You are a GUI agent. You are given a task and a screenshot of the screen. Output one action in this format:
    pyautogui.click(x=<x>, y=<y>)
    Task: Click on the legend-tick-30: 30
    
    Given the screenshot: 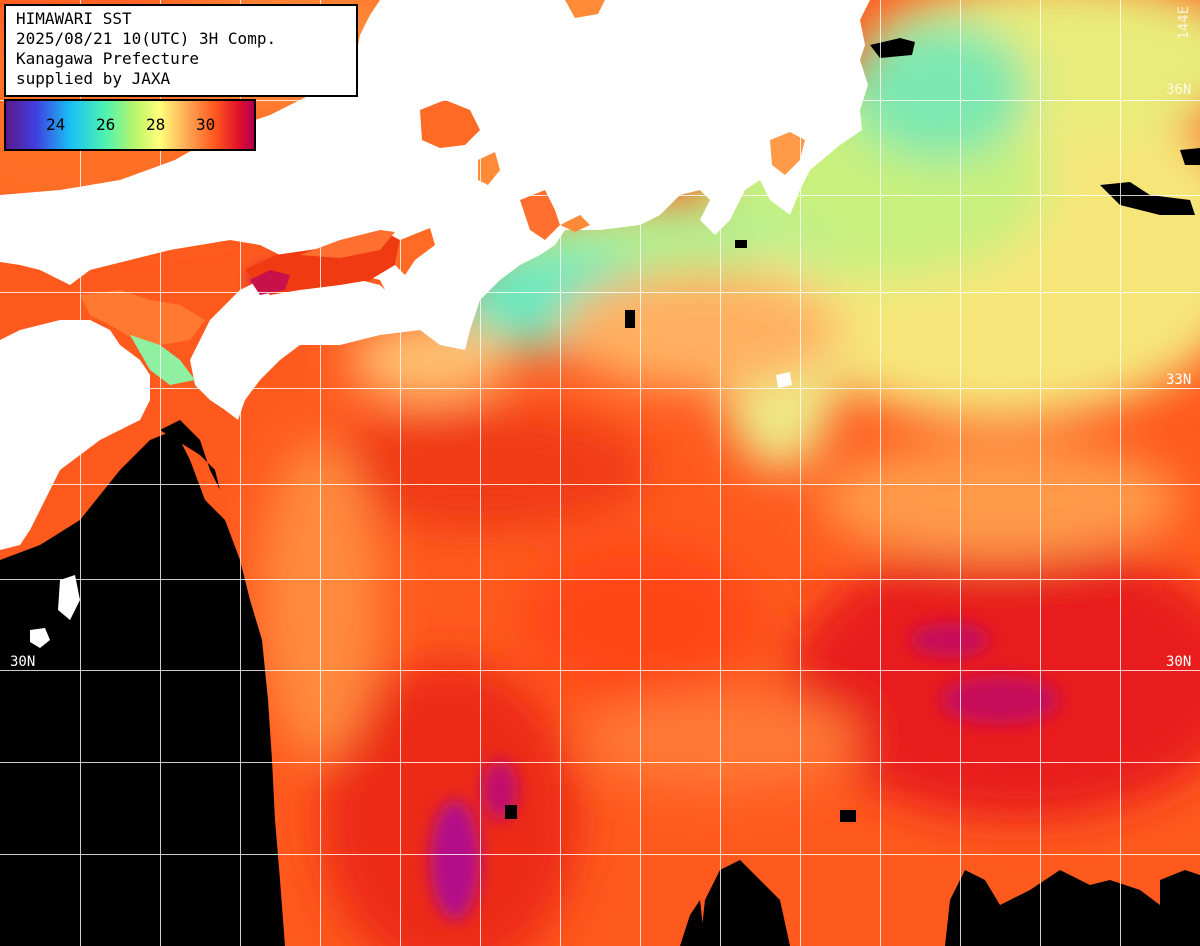 What is the action you would take?
    pyautogui.click(x=206, y=124)
    